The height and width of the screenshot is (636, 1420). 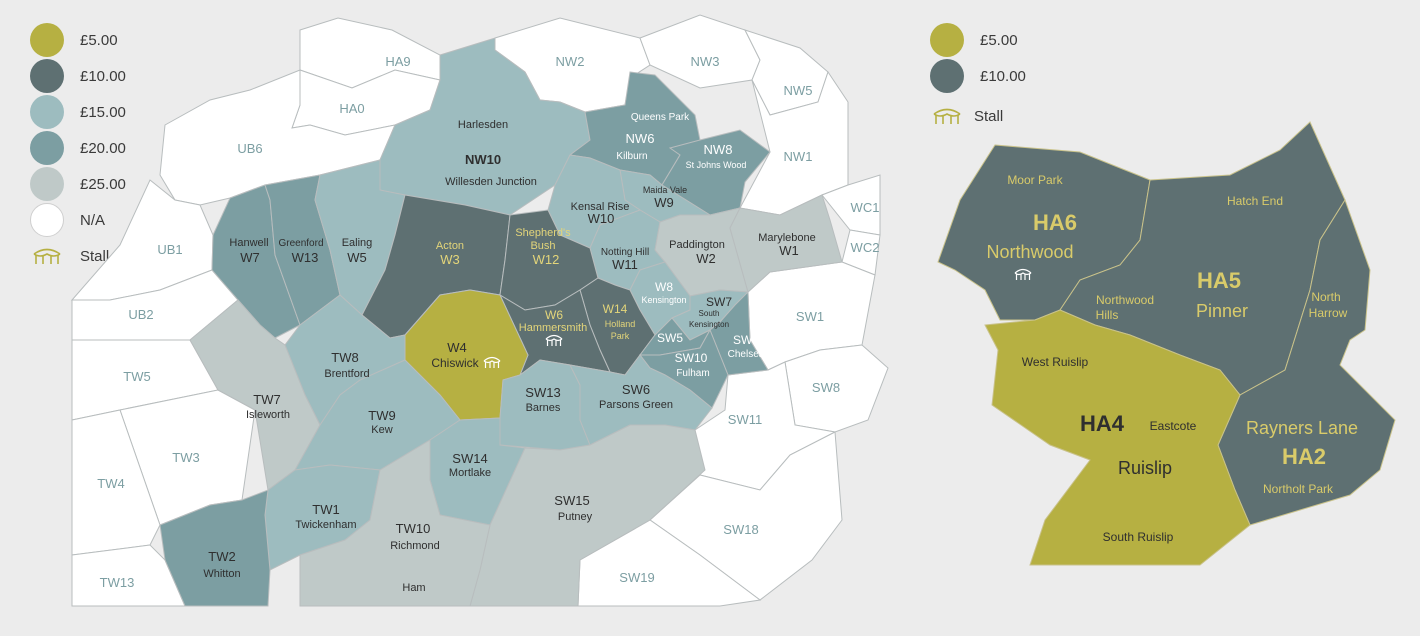 I want to click on label-paddington: Paddington, so click(x=697, y=245).